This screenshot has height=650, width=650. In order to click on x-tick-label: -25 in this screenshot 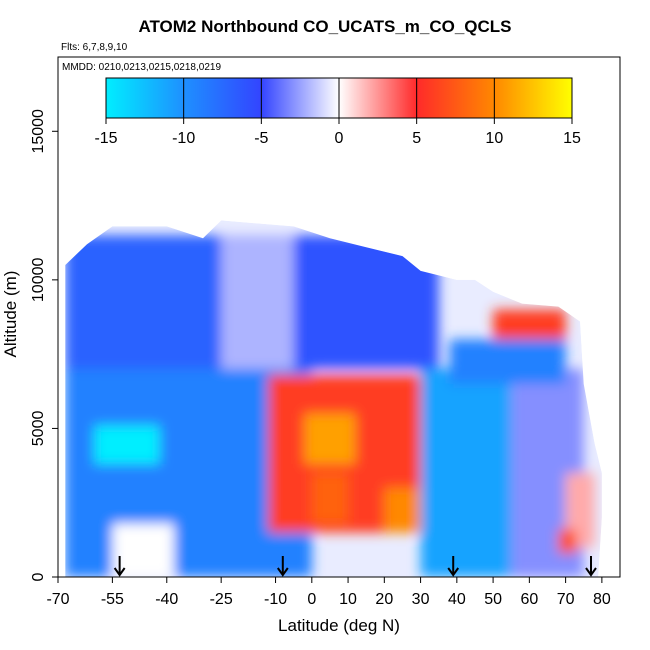, I will do `click(221, 599)`.